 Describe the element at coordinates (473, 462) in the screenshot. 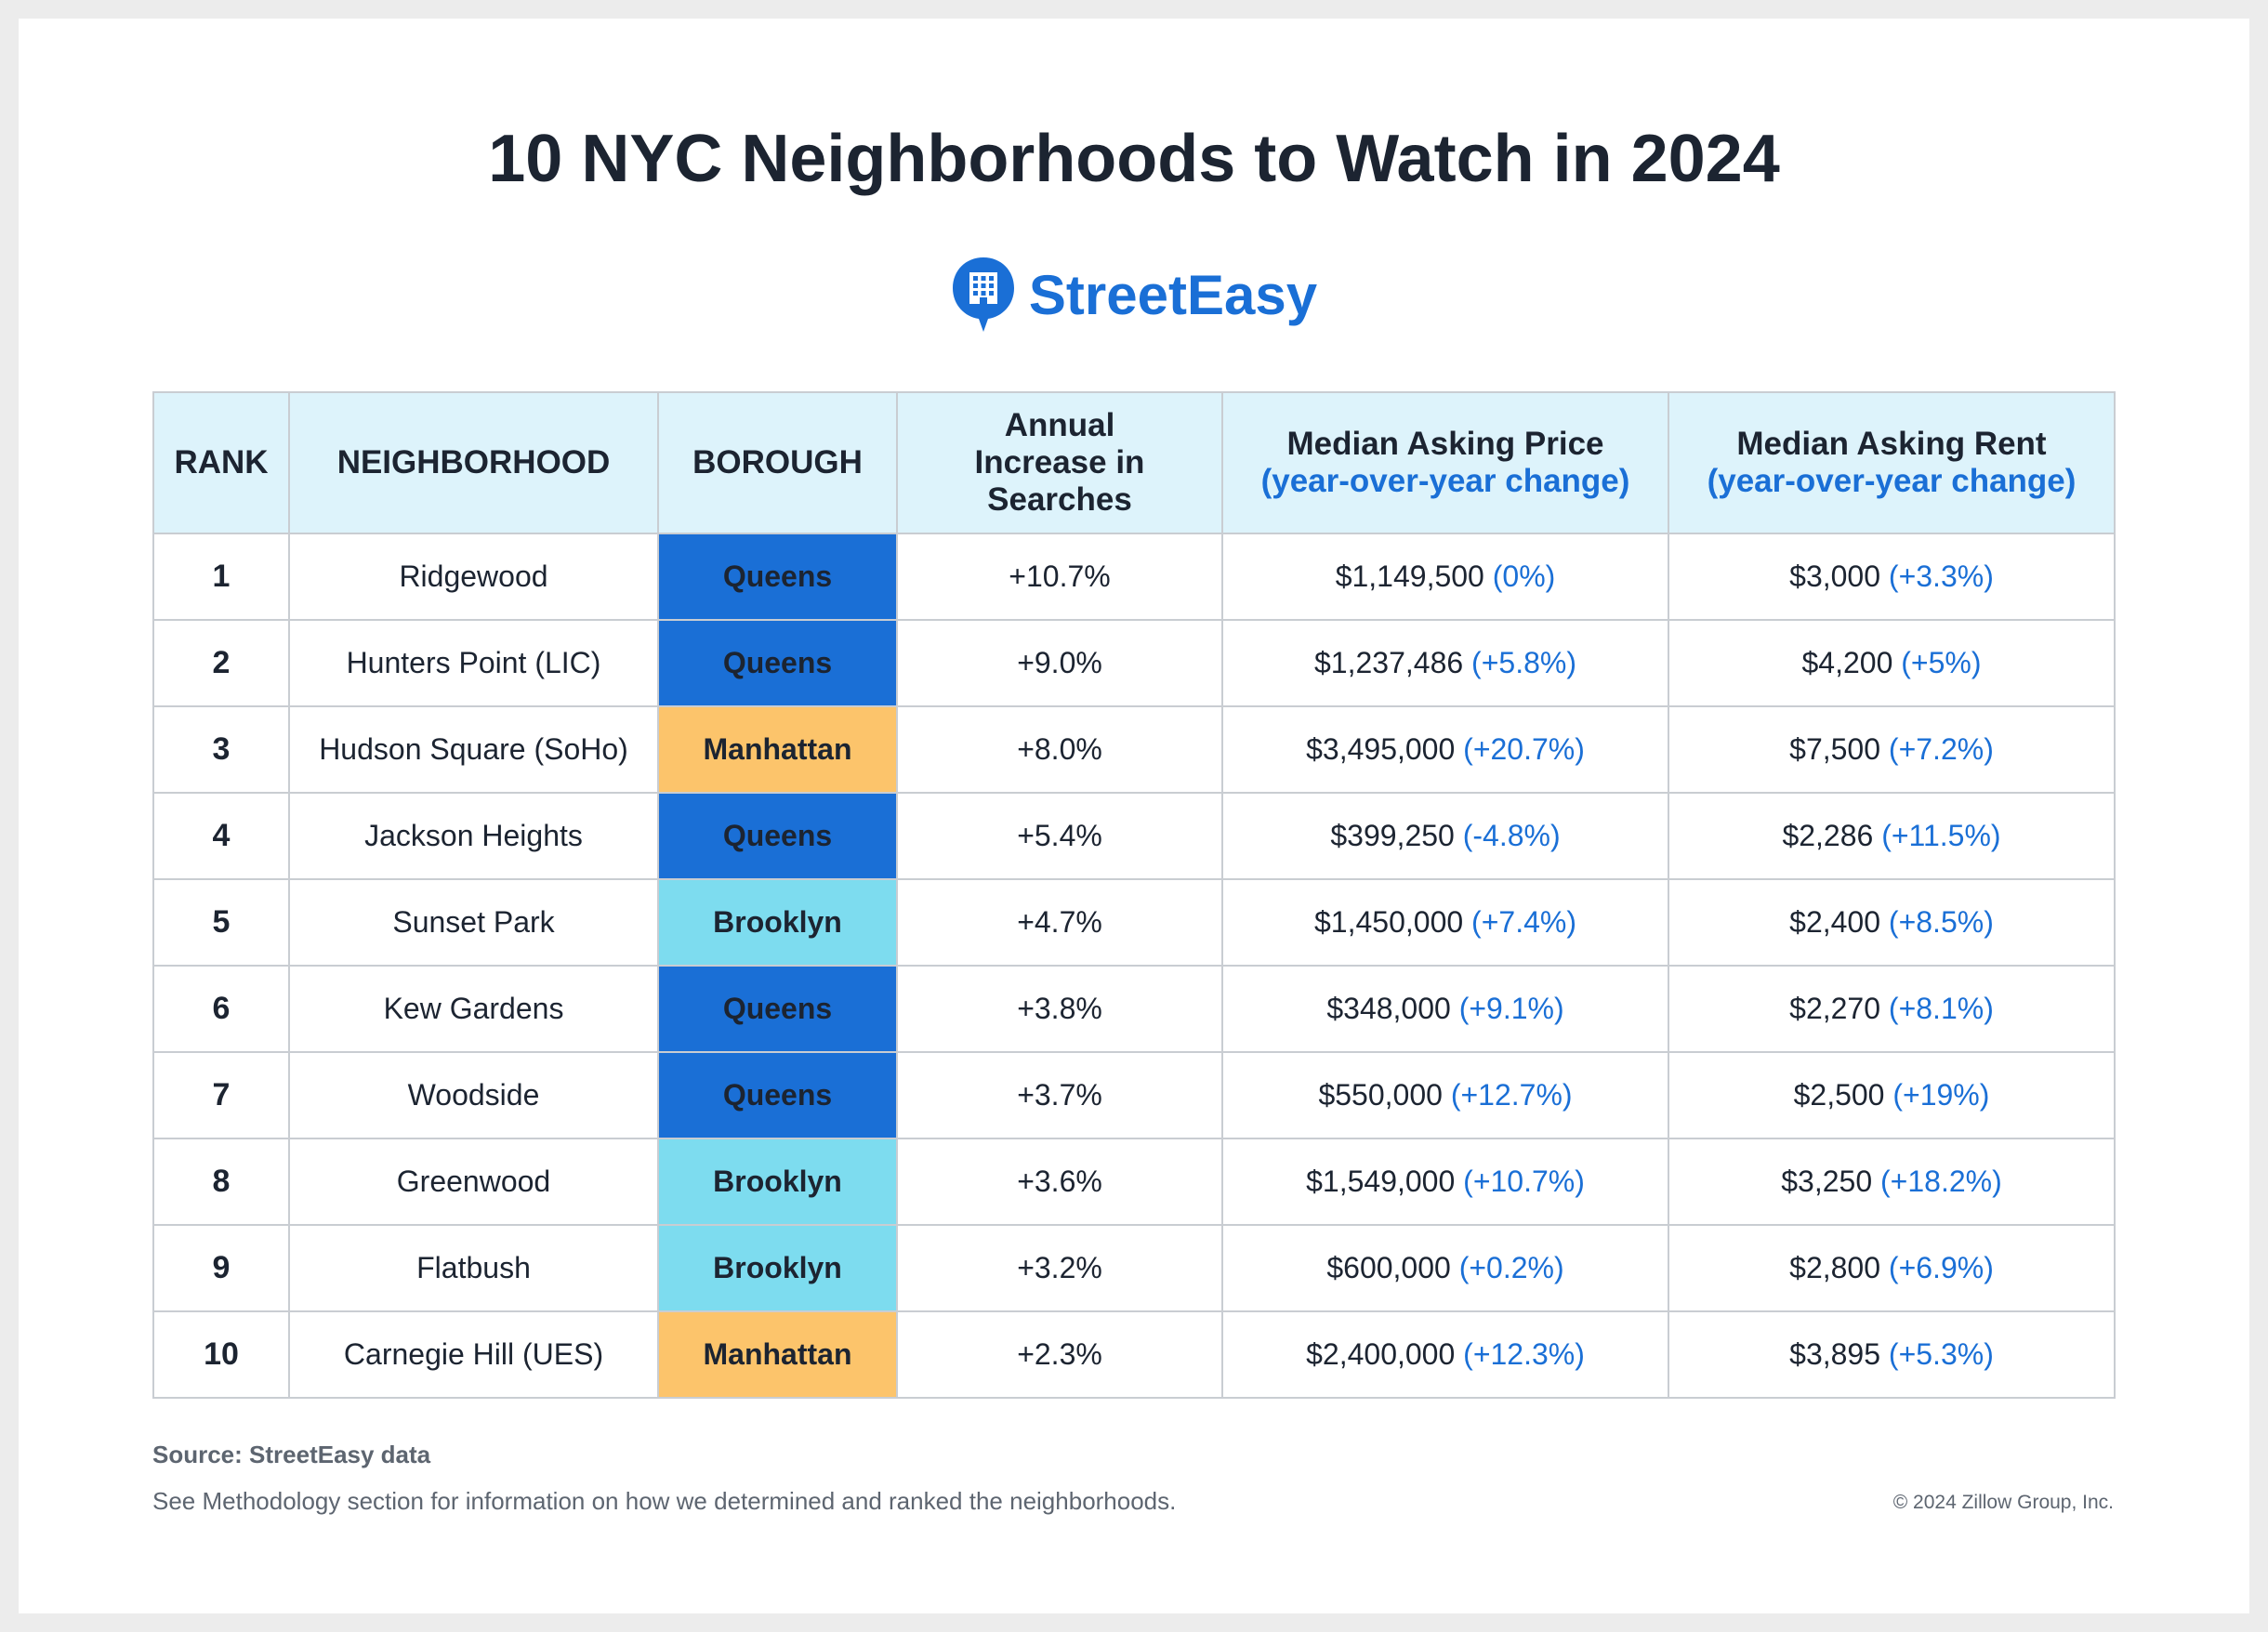

I see `column-header-neighborhood: NEIGHBORHOOD` at that location.